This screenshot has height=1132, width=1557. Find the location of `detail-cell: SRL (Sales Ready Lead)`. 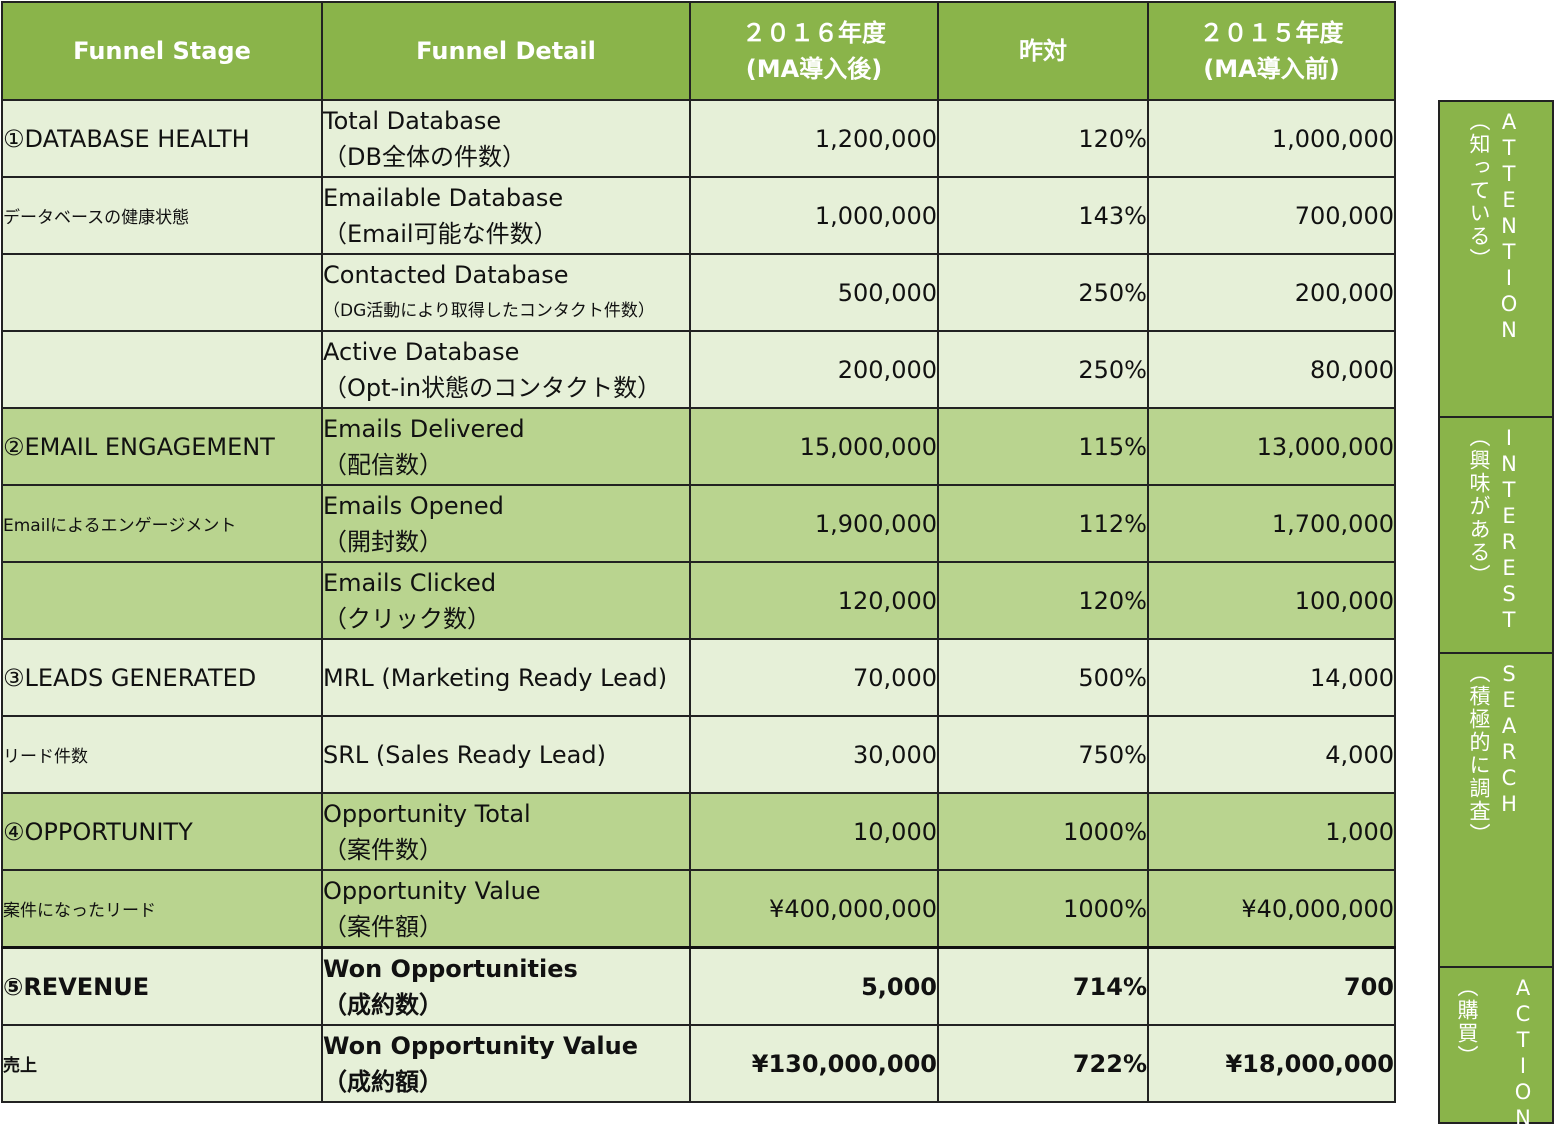

detail-cell: SRL (Sales Ready Lead) is located at coordinates (506, 754).